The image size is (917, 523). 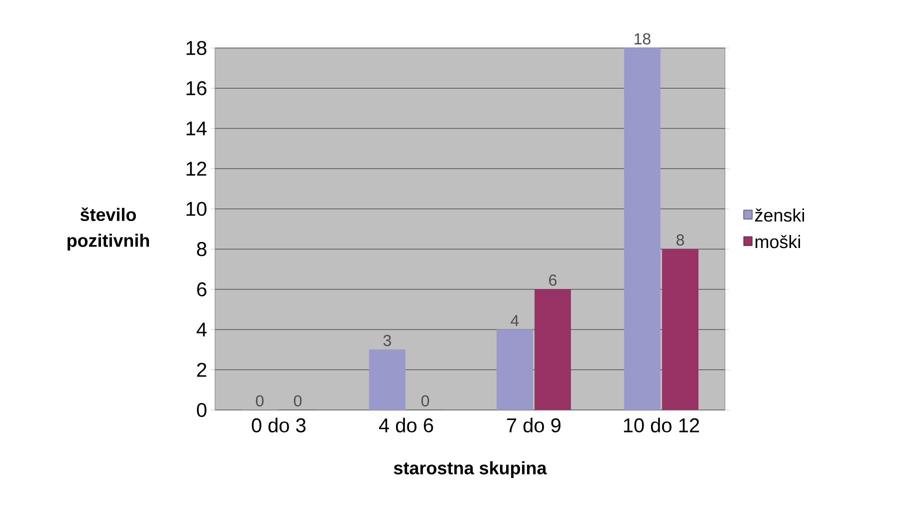 What do you see at coordinates (196, 129) in the screenshot?
I see `y-tick-label: 14` at bounding box center [196, 129].